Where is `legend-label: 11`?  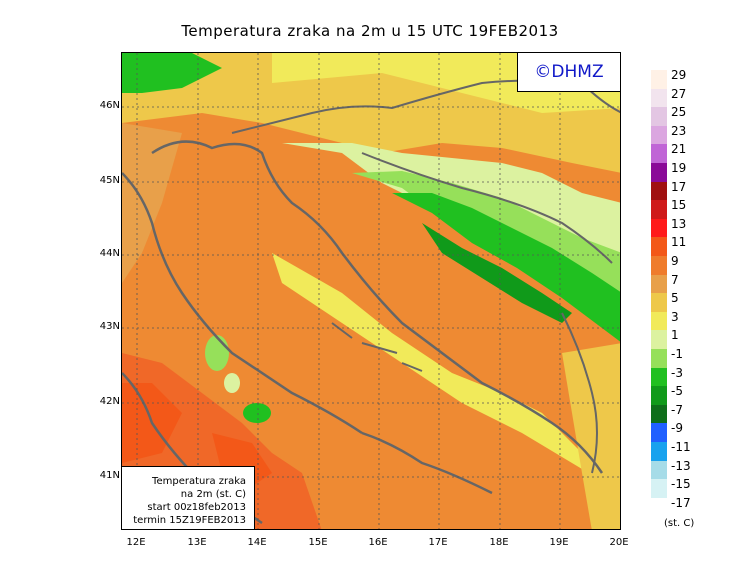 legend-label: 11 is located at coordinates (679, 242).